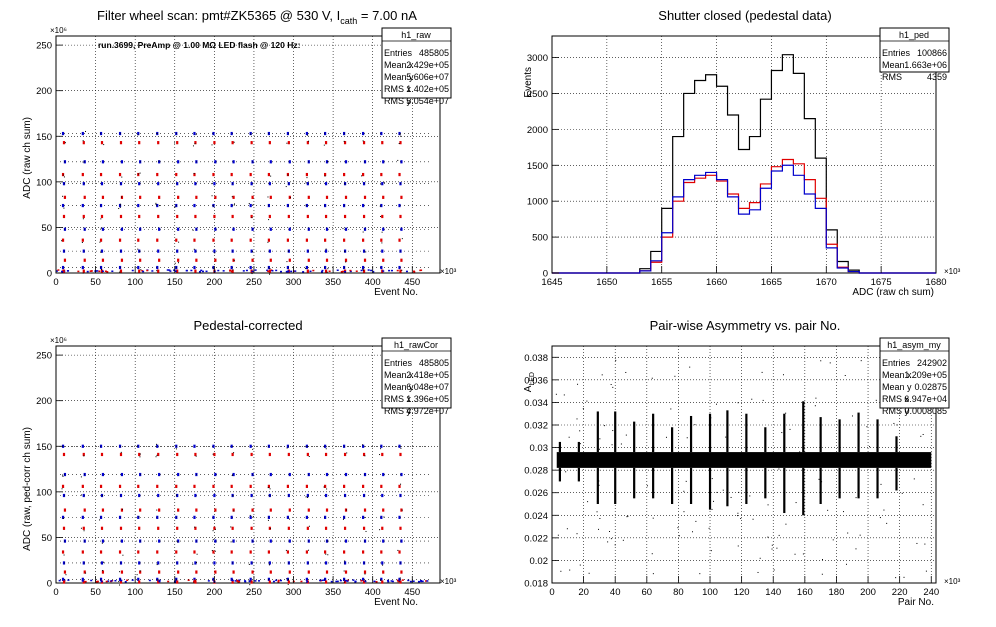 Image resolution: width=996 pixels, height=627 pixels. Describe the element at coordinates (427, 375) in the screenshot. I see `cor-stat-value: 2.418e+05` at that location.